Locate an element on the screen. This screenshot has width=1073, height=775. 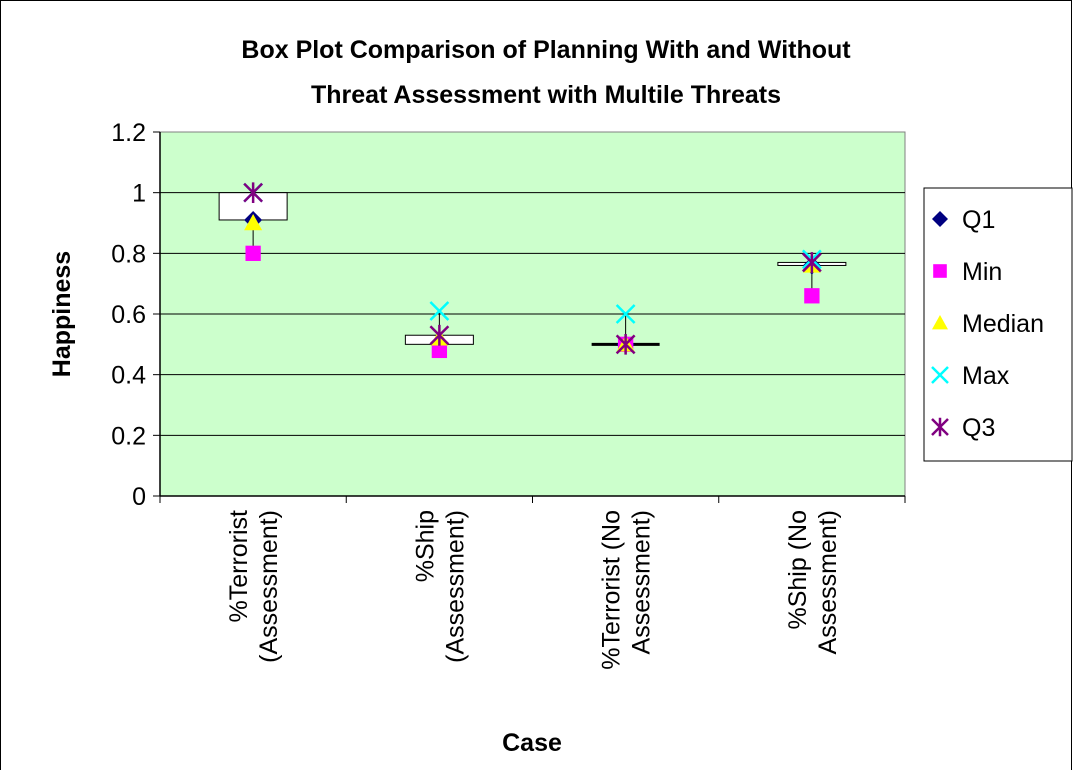
legend-label: Median is located at coordinates (1003, 324).